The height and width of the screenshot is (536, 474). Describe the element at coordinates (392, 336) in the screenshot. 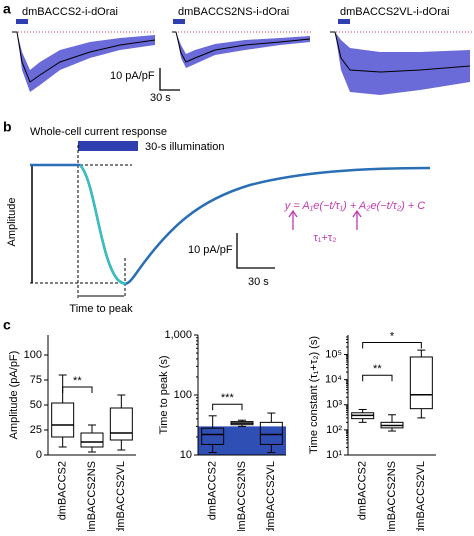

I see `significance-label: *` at that location.